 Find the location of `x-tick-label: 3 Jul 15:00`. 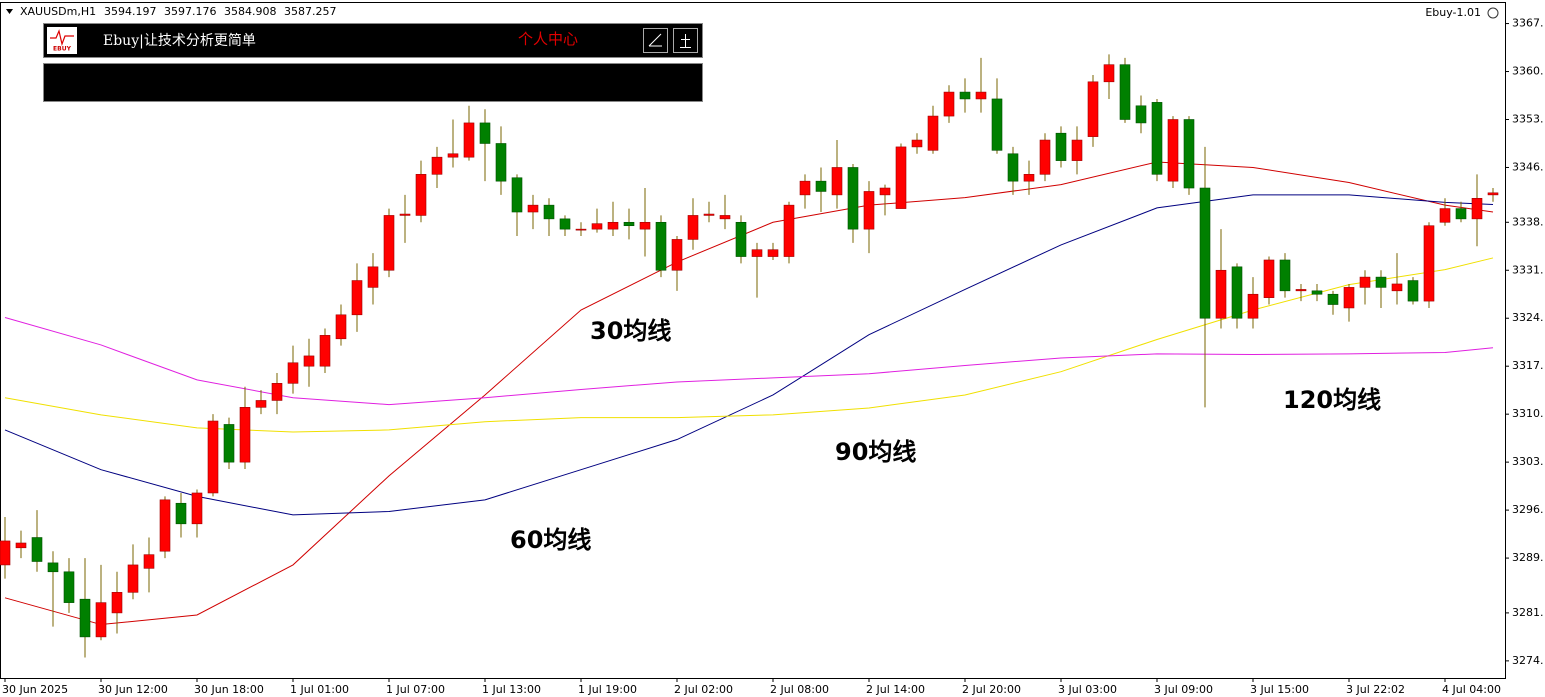

x-tick-label: 3 Jul 15:00 is located at coordinates (1279, 689).